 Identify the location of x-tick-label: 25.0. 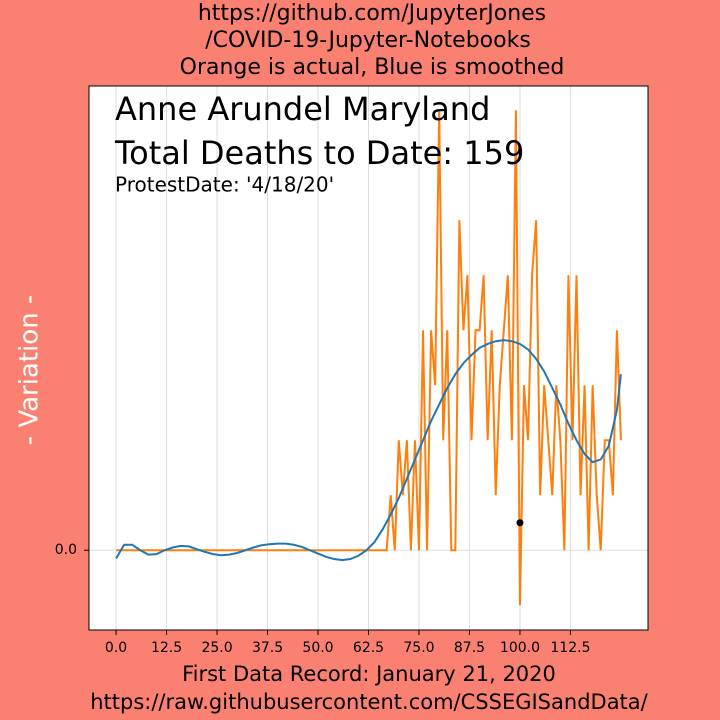
(216, 648).